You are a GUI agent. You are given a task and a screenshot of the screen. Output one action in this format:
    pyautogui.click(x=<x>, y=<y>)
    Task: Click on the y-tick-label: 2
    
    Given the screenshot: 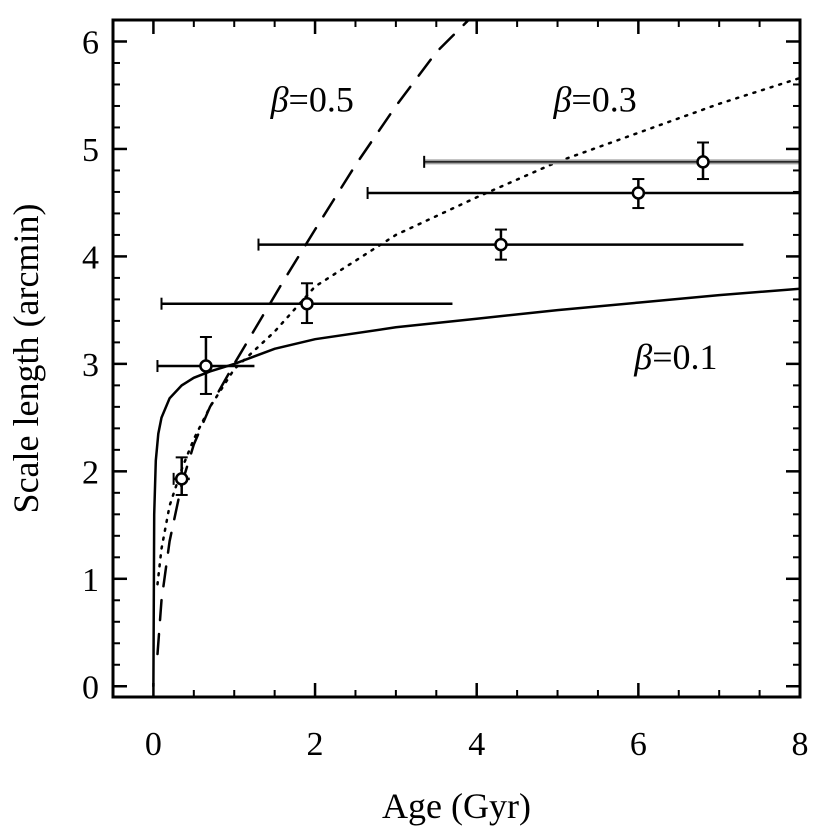 What is the action you would take?
    pyautogui.click(x=90, y=472)
    